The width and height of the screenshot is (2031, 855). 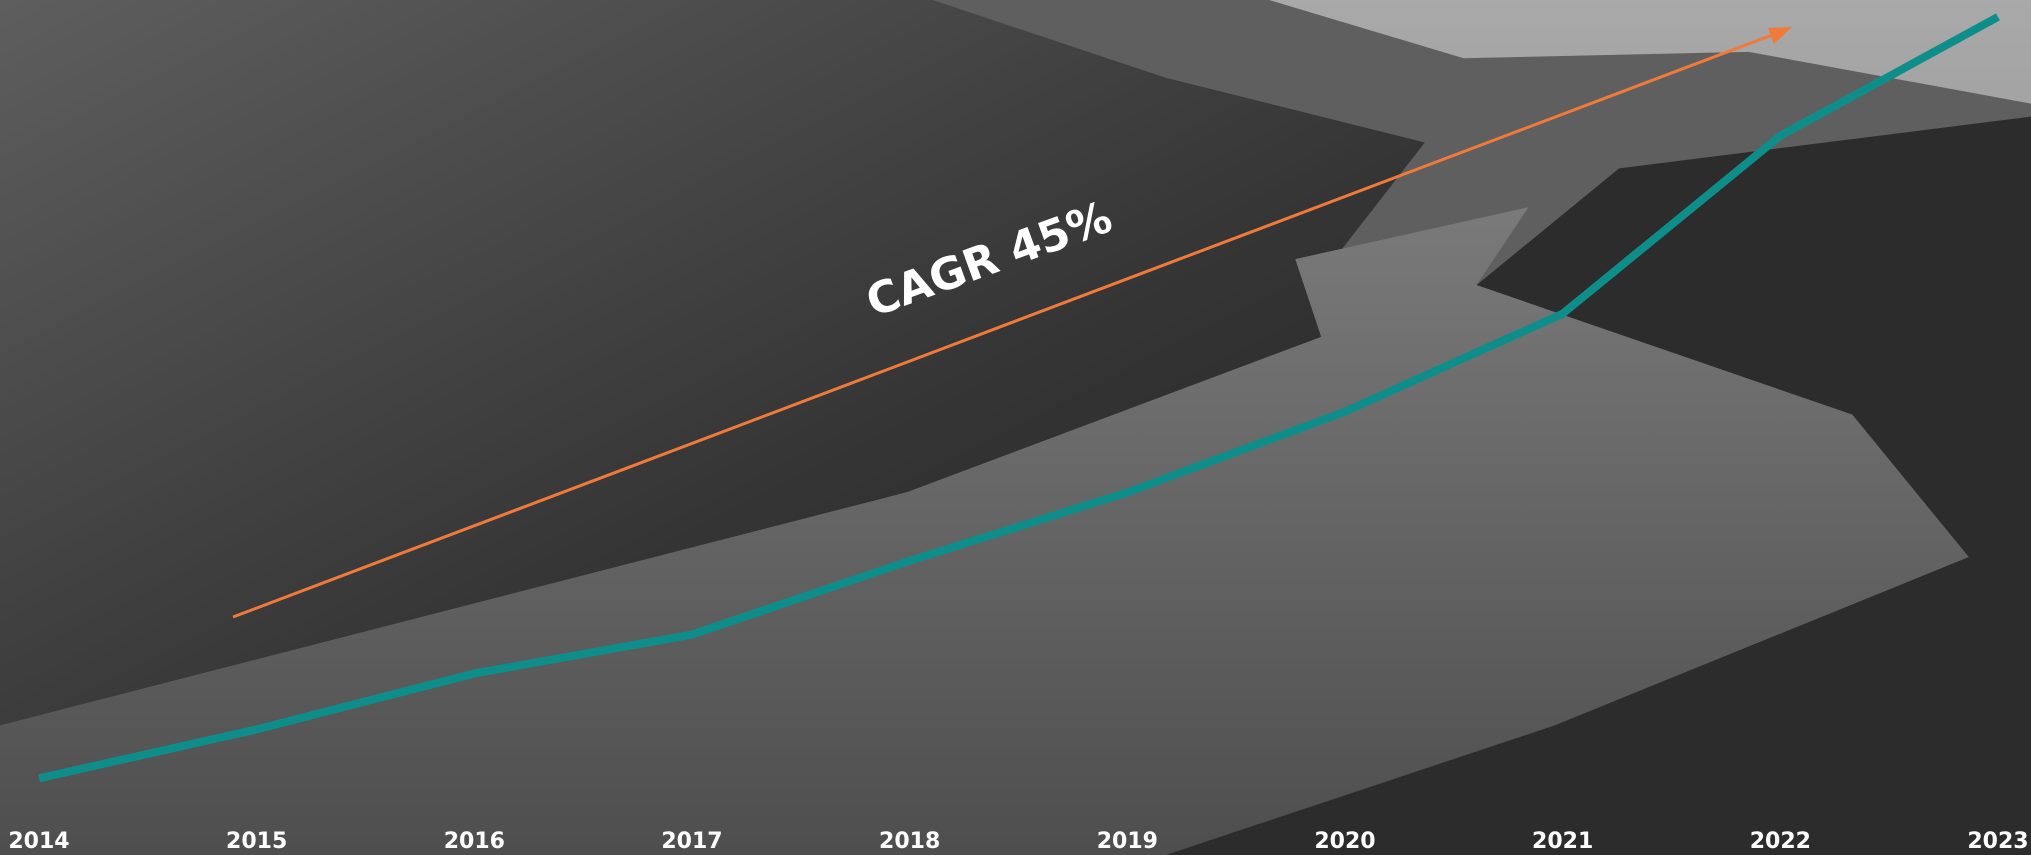 What do you see at coordinates (909, 841) in the screenshot?
I see `x-tick-label: 2018` at bounding box center [909, 841].